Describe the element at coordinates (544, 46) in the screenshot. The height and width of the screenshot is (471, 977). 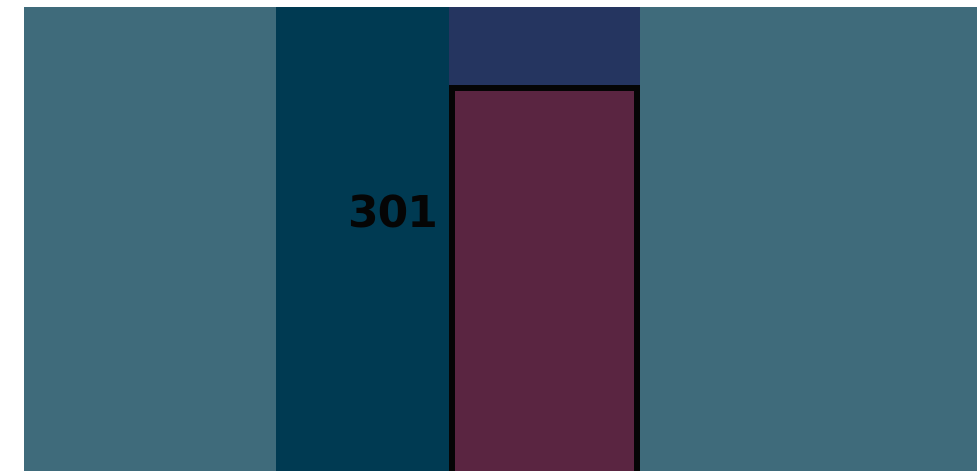
I see `top-band` at that location.